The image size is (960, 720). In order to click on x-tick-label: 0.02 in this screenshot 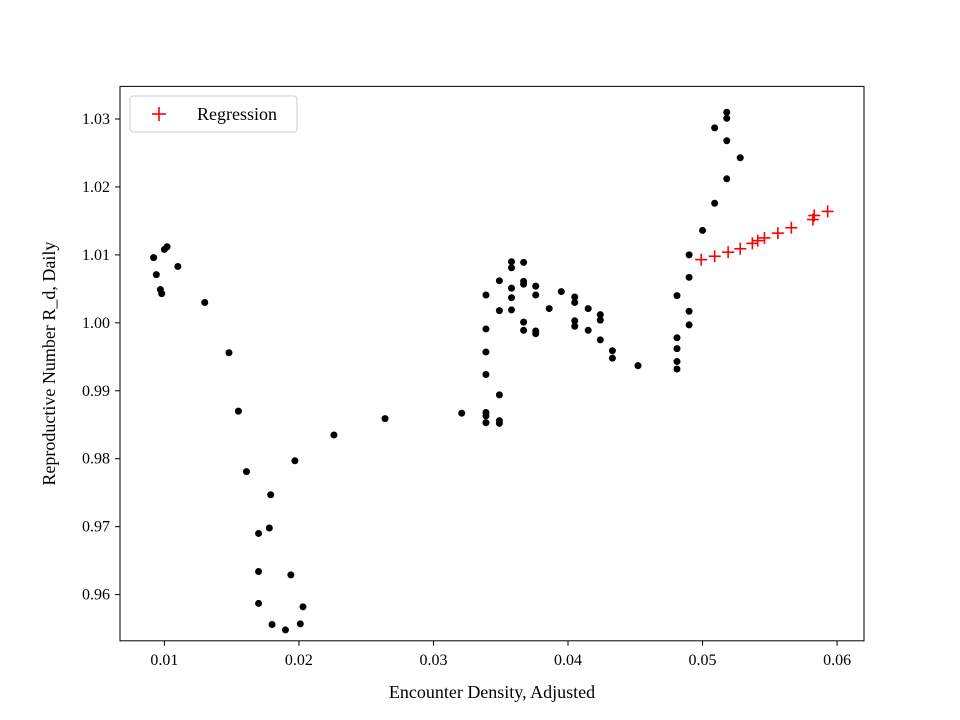, I will do `click(299, 660)`.